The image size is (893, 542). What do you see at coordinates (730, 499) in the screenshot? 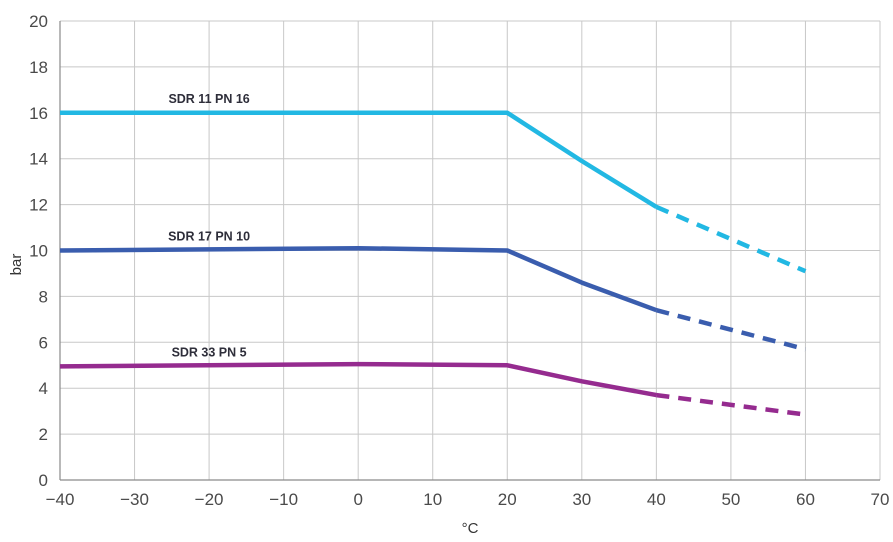
I see `x-tick-label: 50` at bounding box center [730, 499].